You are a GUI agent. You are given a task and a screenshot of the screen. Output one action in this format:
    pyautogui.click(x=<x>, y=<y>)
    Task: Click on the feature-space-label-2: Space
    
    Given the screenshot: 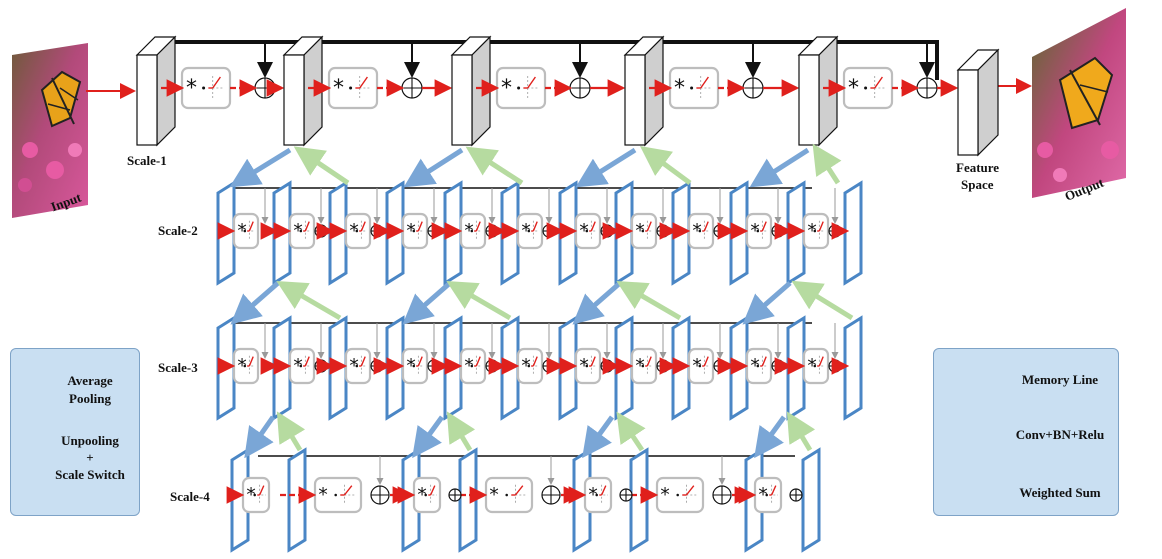 What is the action you would take?
    pyautogui.click(x=977, y=184)
    